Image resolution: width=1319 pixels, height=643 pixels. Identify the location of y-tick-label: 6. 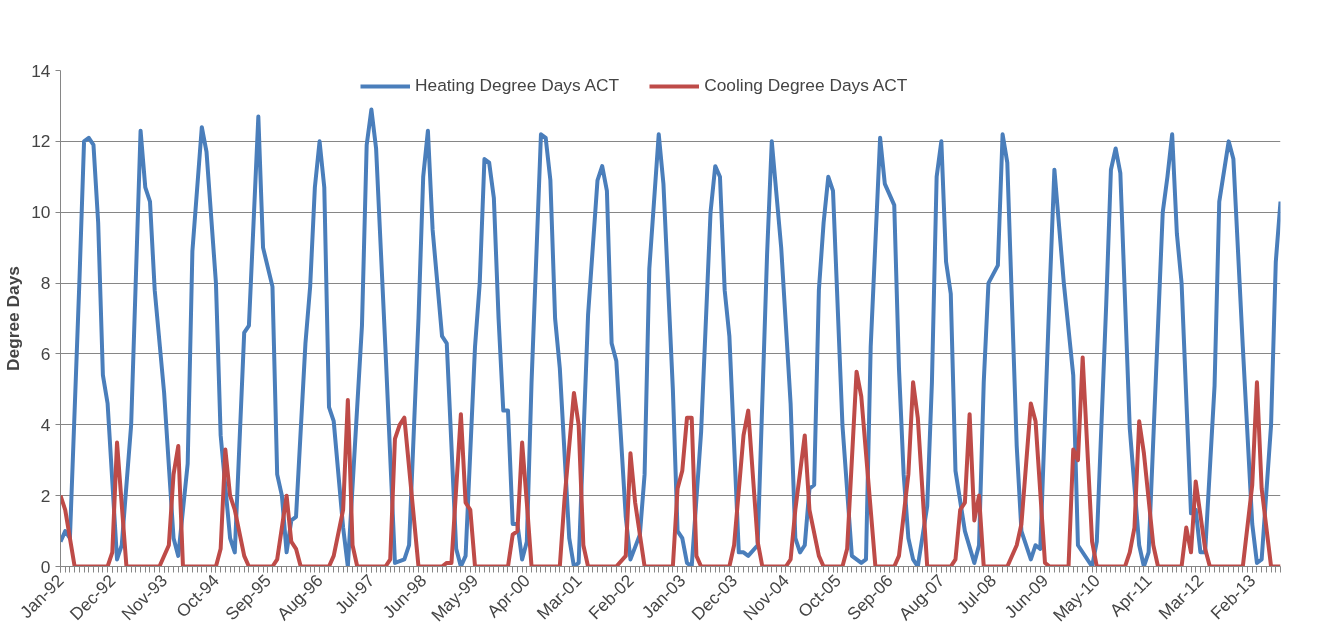
(45, 353).